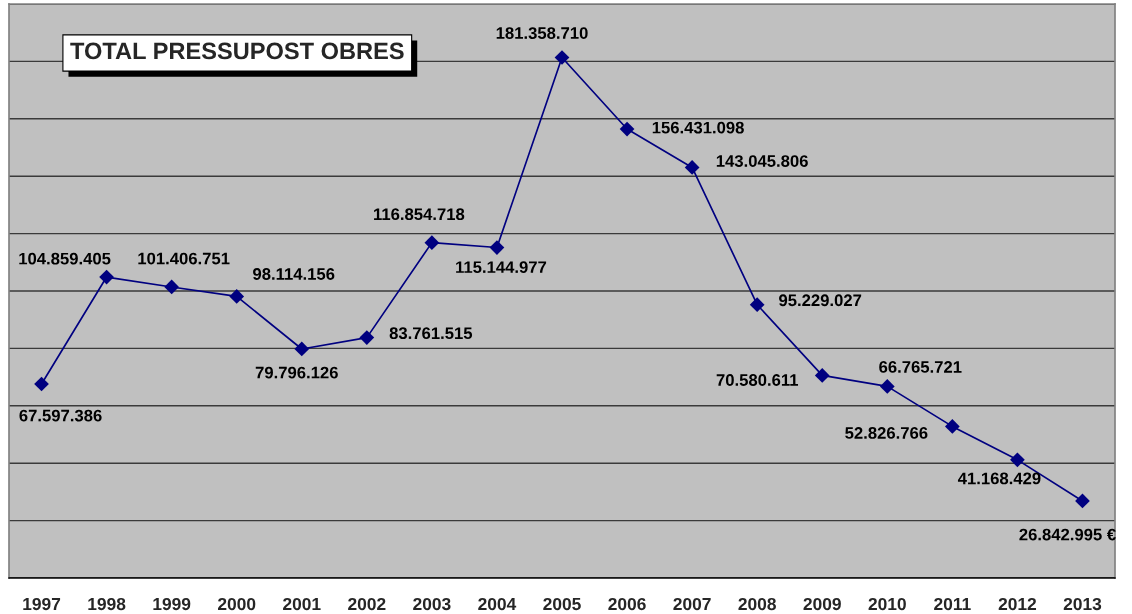 This screenshot has width=1132, height=614. I want to click on x-tick-label: 2003, so click(432, 604).